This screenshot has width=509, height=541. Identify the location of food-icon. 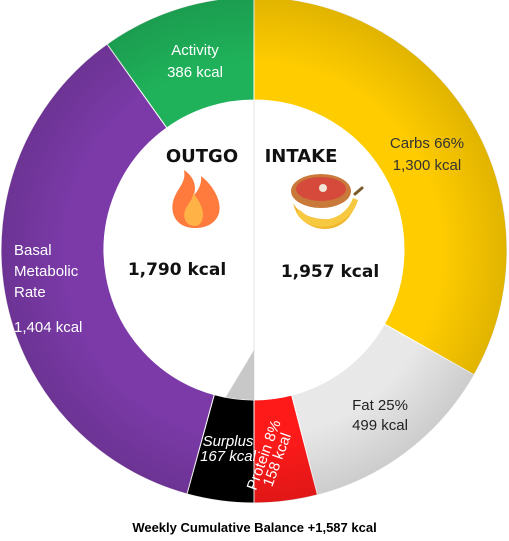
(327, 201).